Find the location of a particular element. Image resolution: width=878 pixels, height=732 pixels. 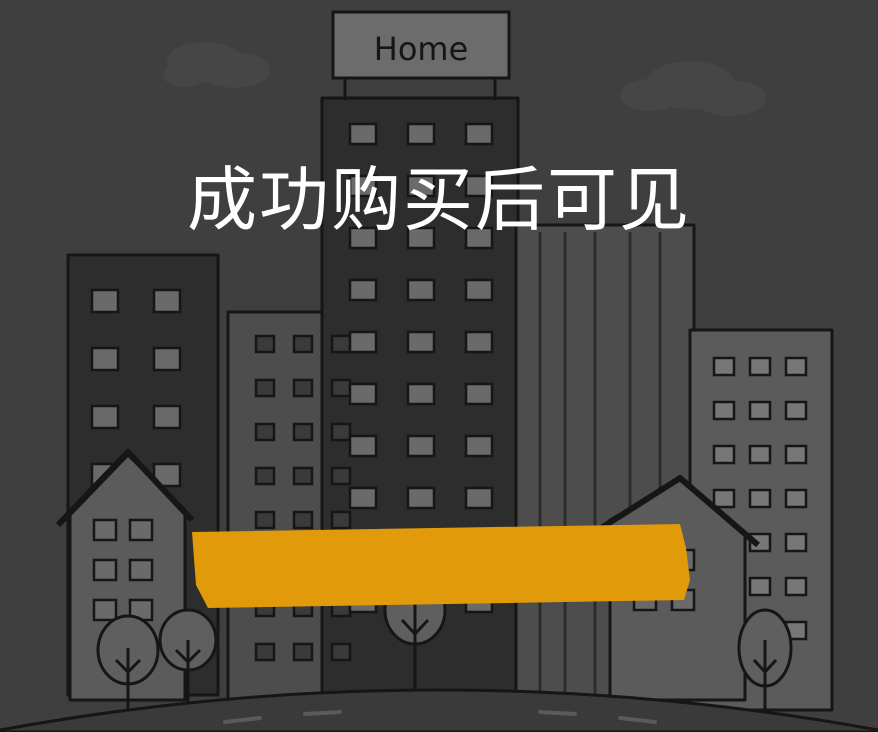

sign-label: Home is located at coordinates (421, 49).